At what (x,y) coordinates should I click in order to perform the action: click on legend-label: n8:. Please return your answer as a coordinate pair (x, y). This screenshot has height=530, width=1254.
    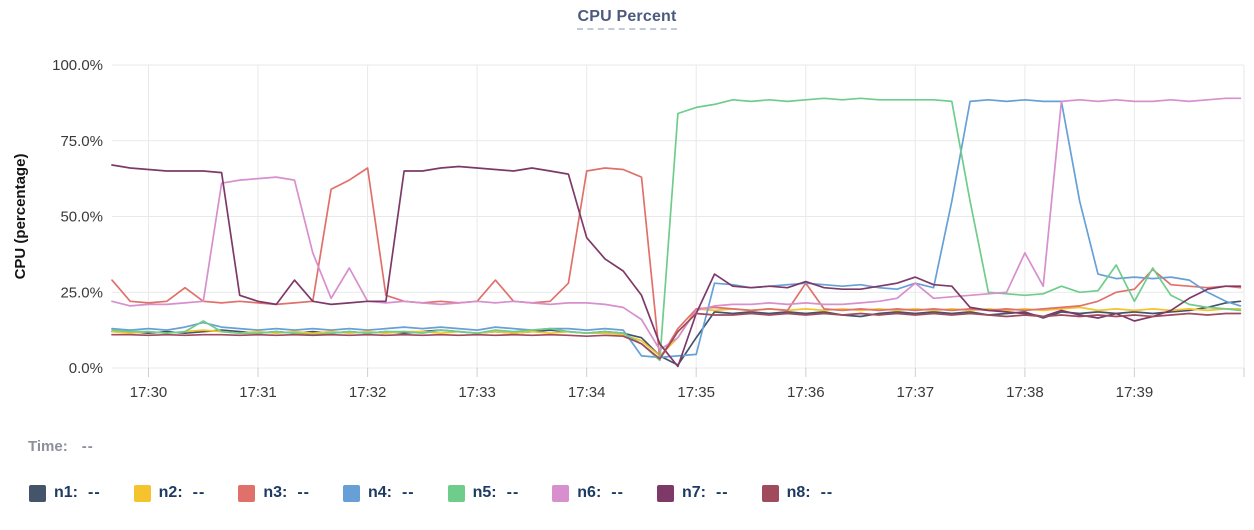
    Looking at the image, I should click on (798, 492).